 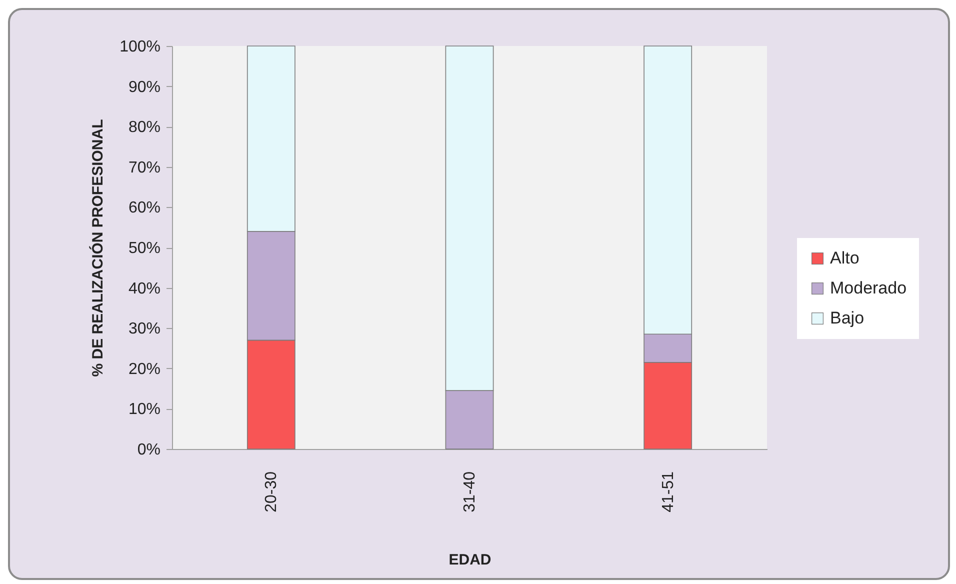 I want to click on y-tick-label: 70%, so click(x=144, y=167).